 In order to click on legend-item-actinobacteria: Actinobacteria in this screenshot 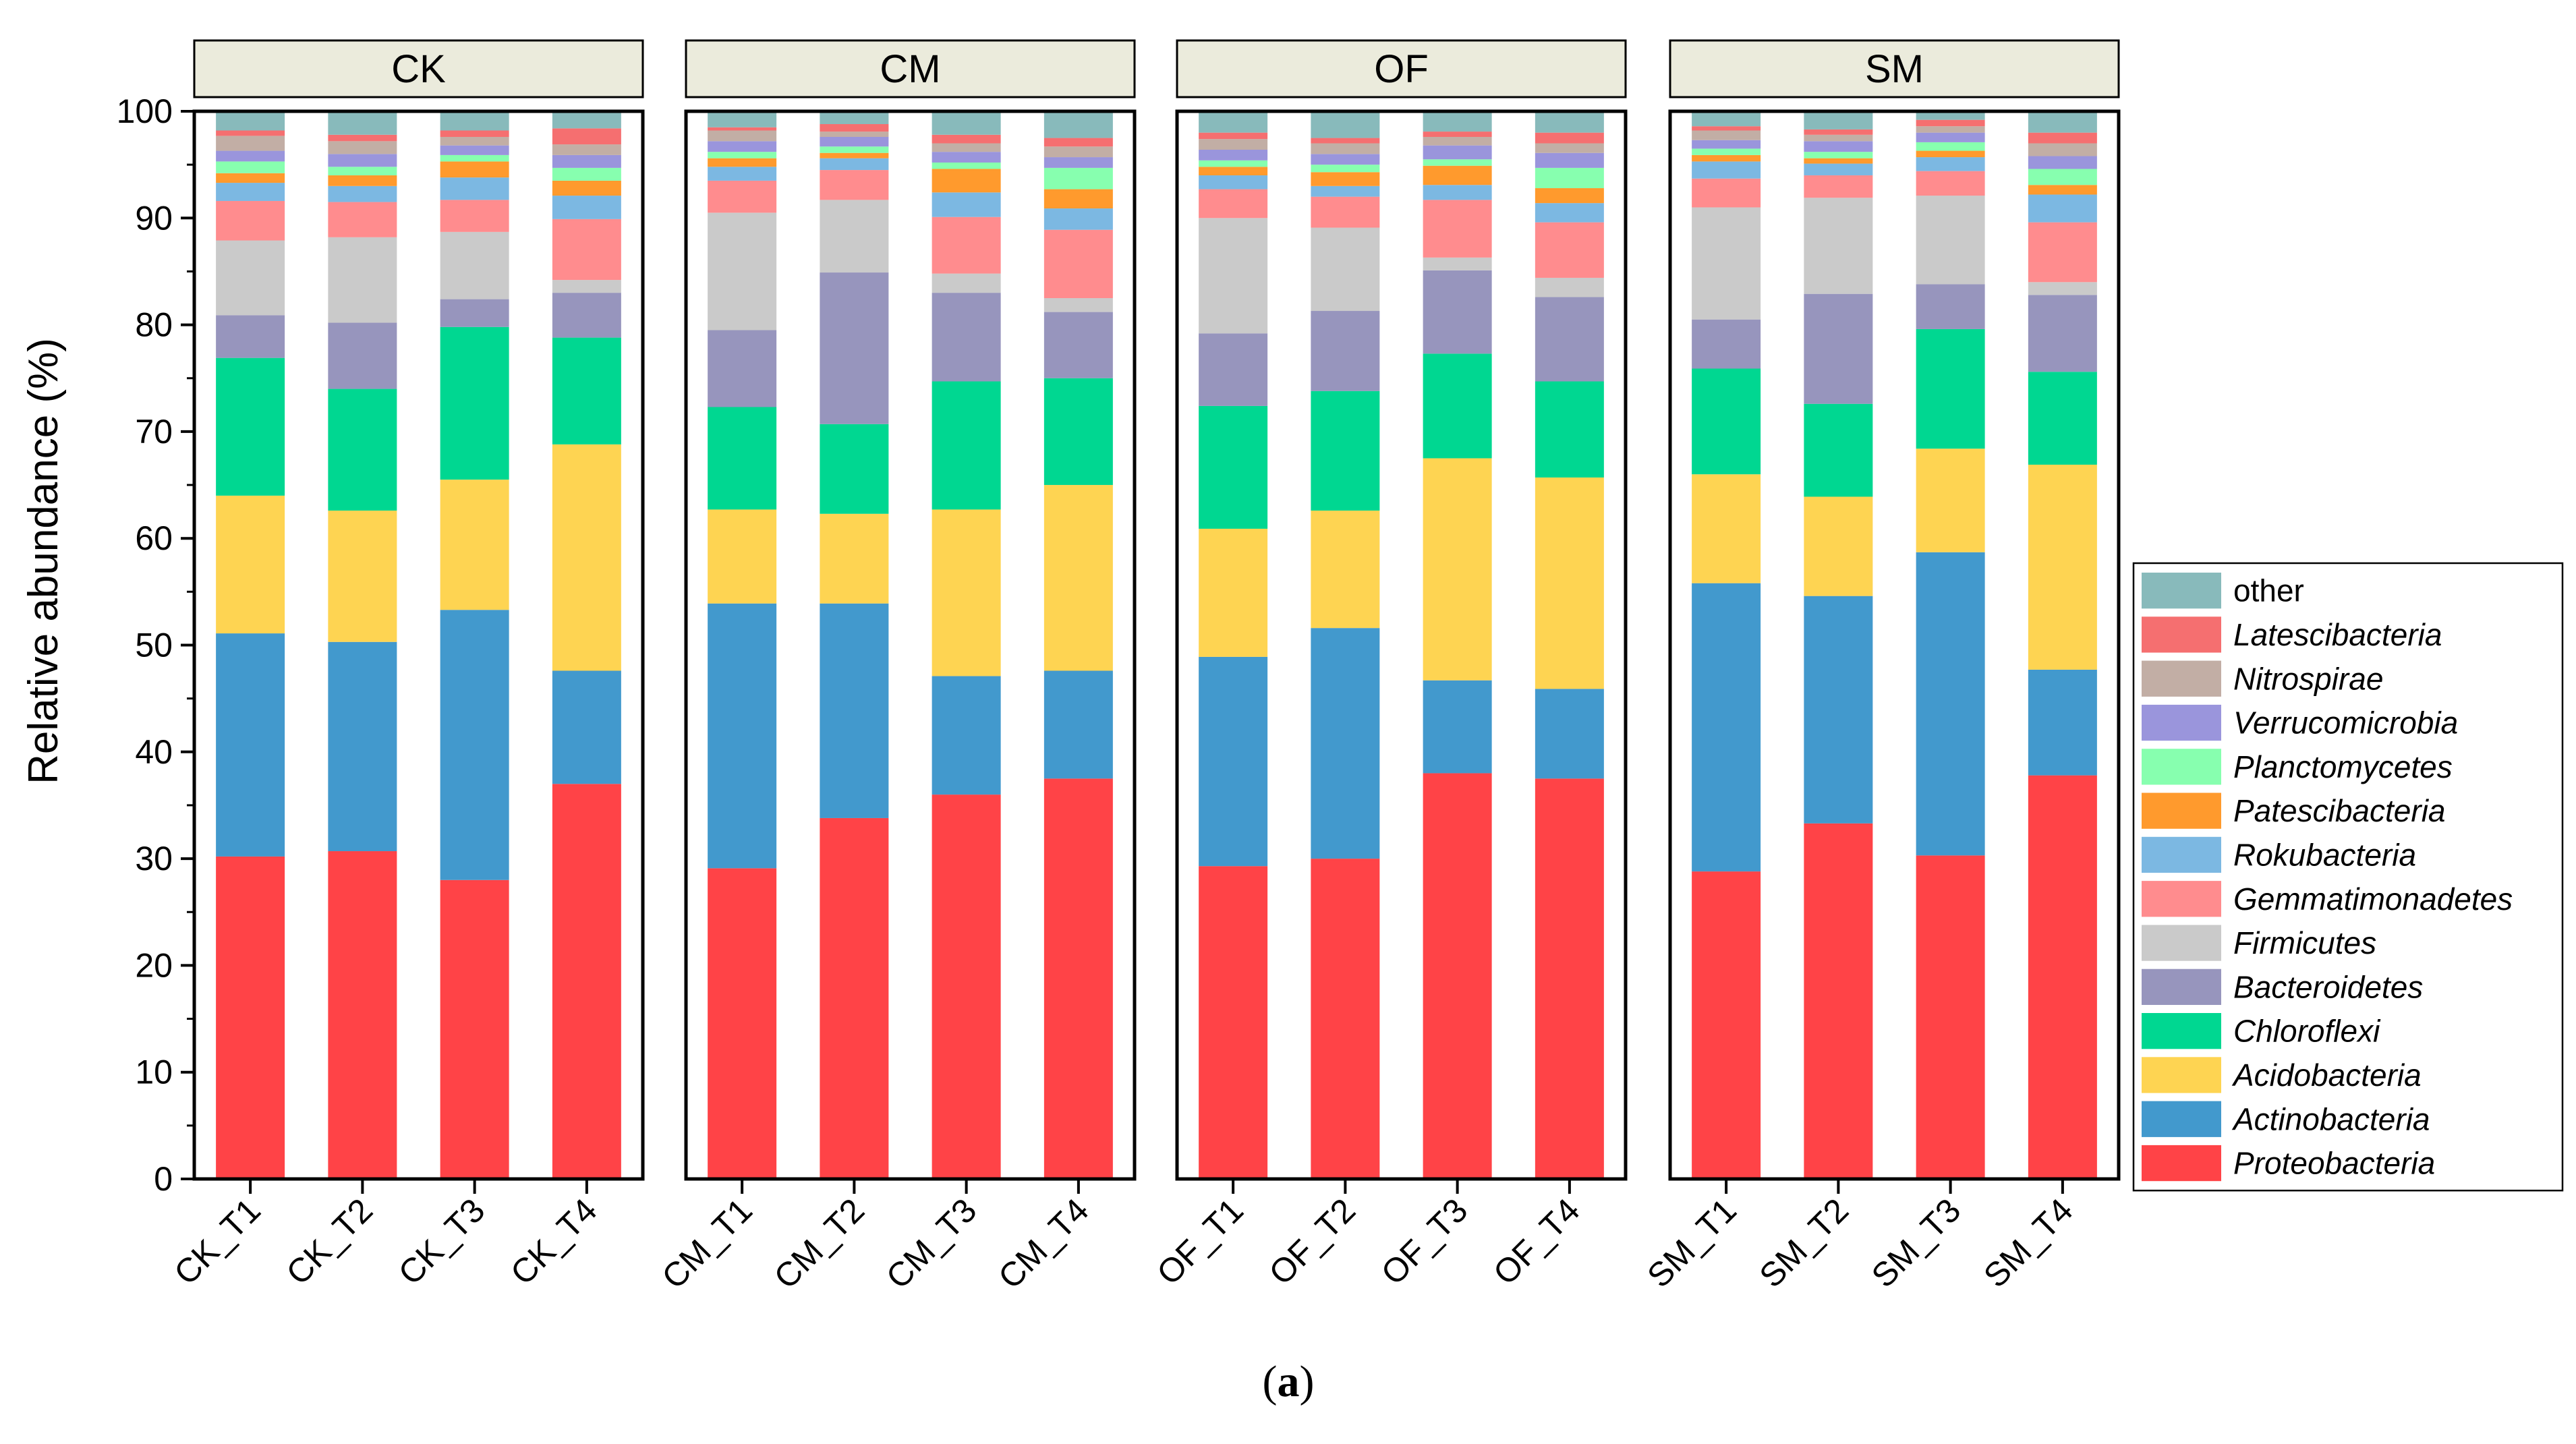, I will do `click(2286, 1119)`.